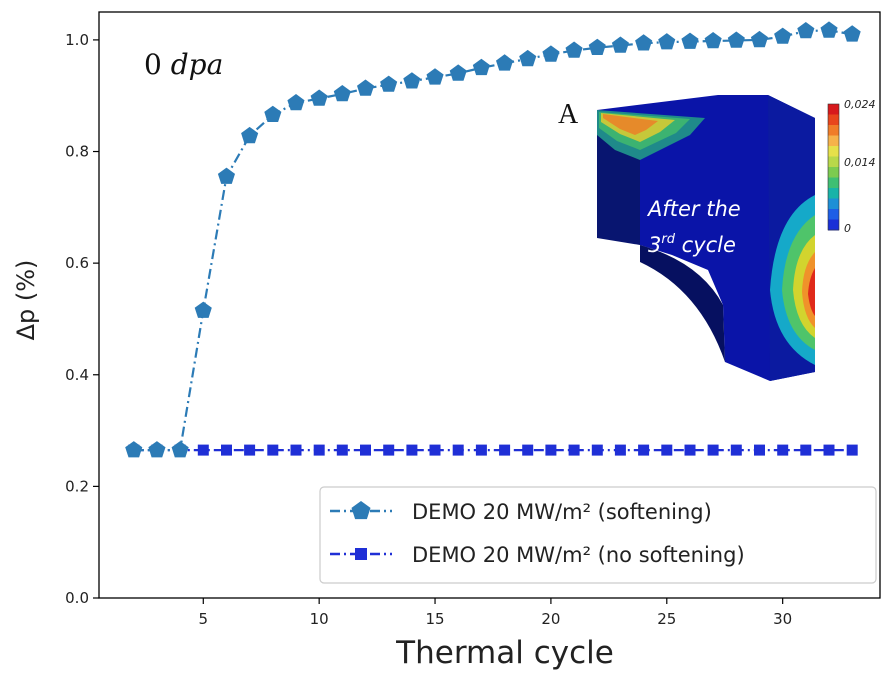 The image size is (883, 673). What do you see at coordinates (682, 303) in the screenshot?
I see `inset-fillet-face` at bounding box center [682, 303].